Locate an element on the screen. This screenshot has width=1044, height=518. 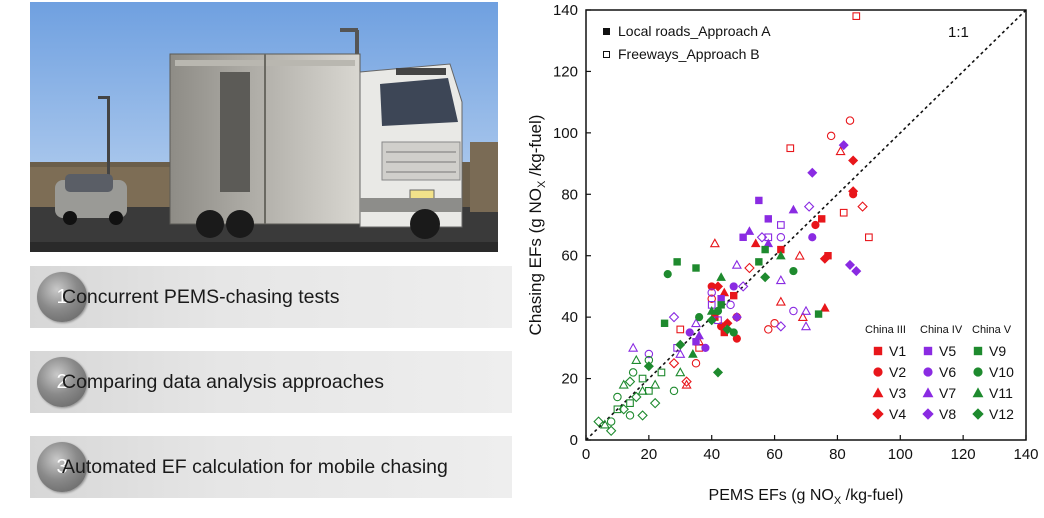
point-v10-local is located at coordinates (667, 274).